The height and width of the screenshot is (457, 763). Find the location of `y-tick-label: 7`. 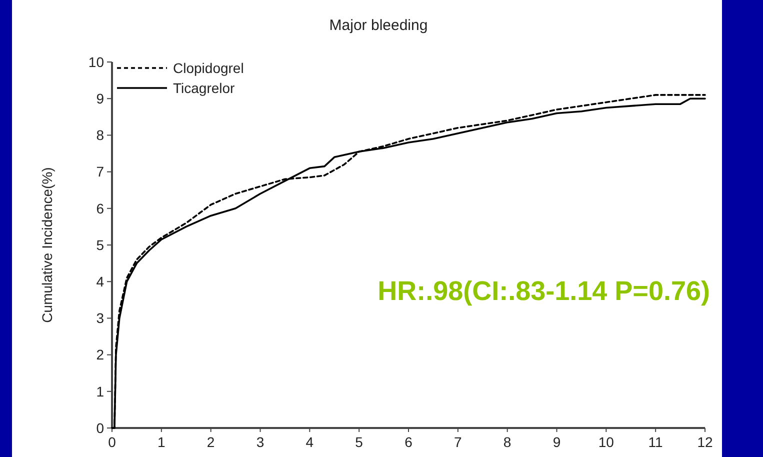

y-tick-label: 7 is located at coordinates (100, 172).